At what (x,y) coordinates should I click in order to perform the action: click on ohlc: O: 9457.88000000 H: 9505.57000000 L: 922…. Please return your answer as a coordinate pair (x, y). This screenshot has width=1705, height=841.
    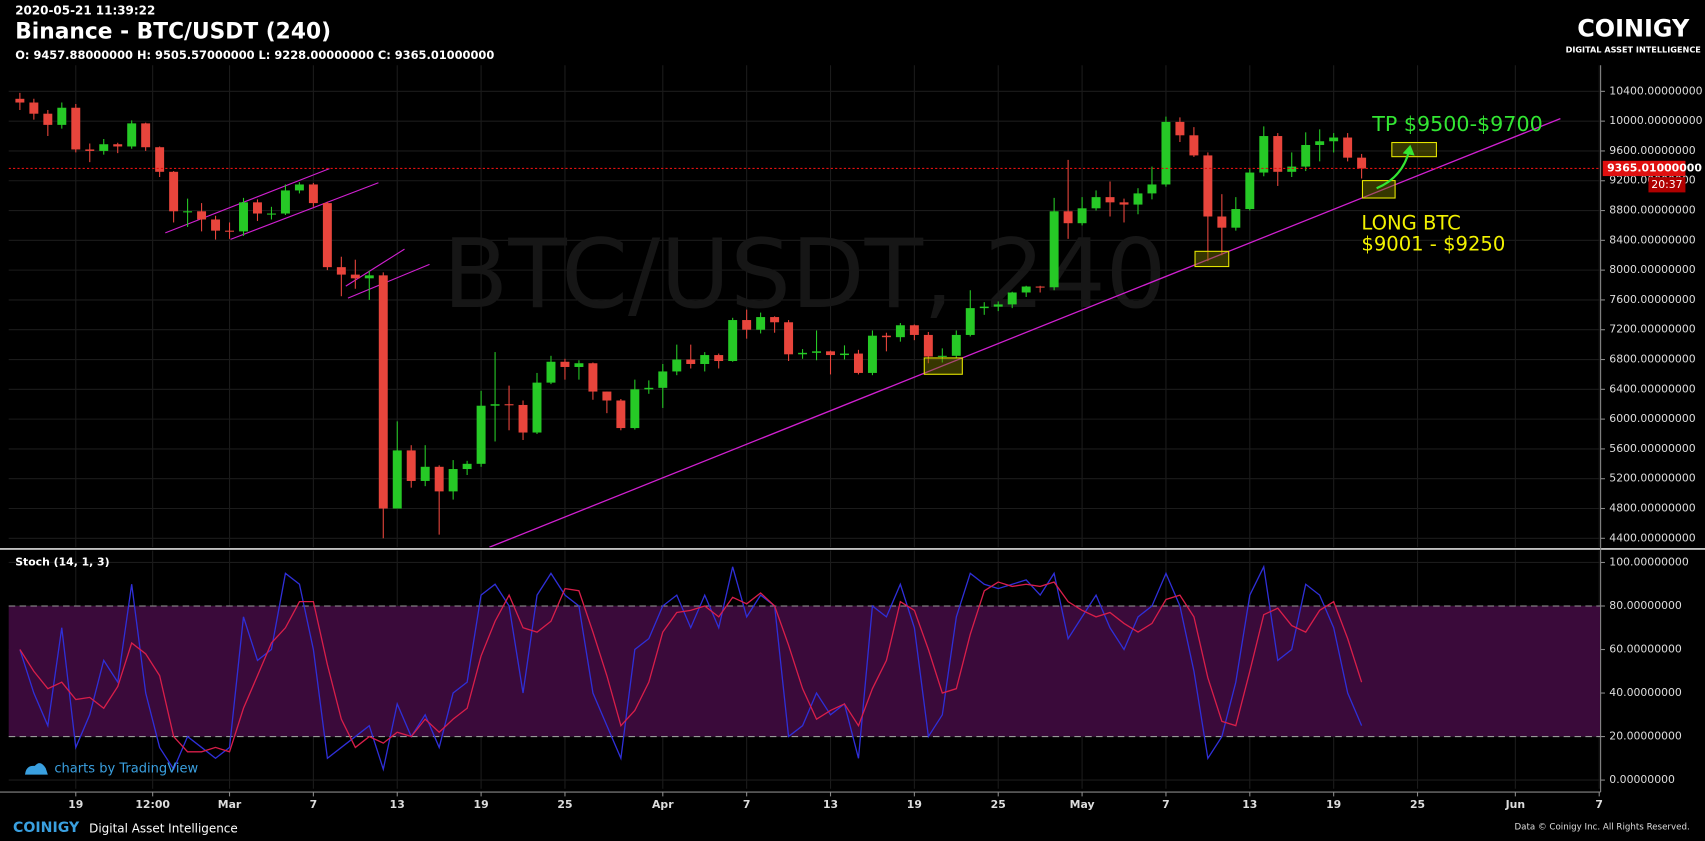
    Looking at the image, I should click on (254, 55).